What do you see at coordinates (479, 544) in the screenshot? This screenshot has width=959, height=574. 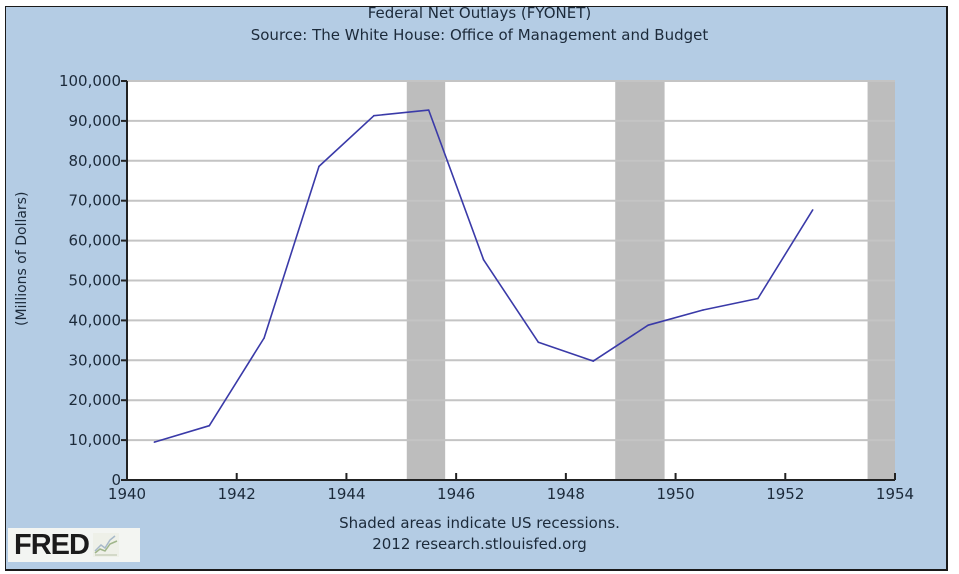 I see `credit-link: 2012 research.stlouisfed.org` at bounding box center [479, 544].